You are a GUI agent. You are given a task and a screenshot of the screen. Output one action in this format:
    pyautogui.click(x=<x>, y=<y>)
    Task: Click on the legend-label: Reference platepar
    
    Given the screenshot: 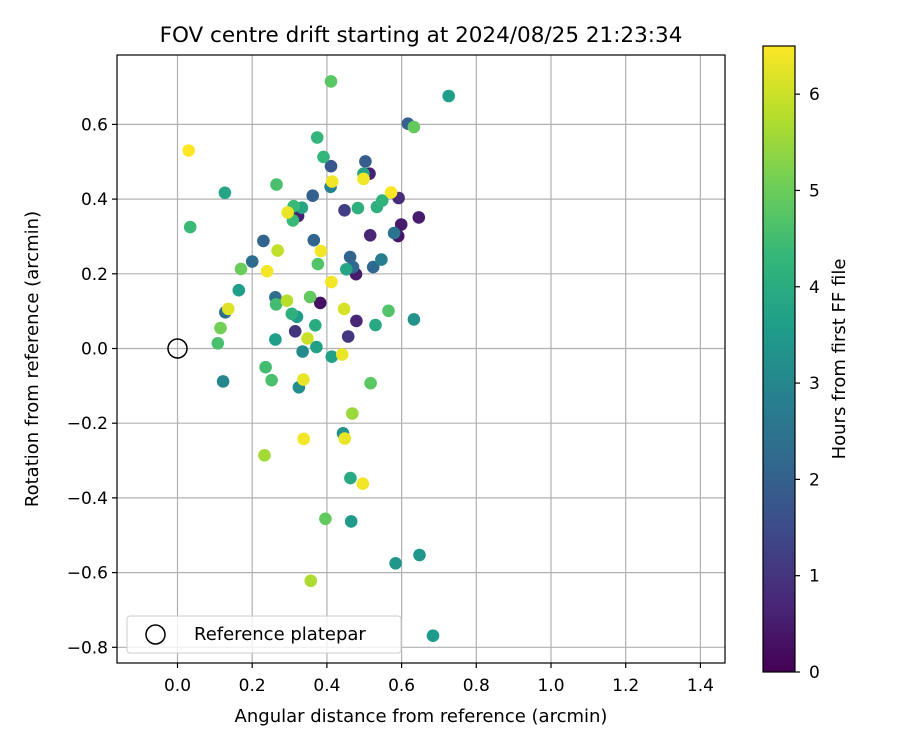 What is the action you would take?
    pyautogui.click(x=280, y=634)
    